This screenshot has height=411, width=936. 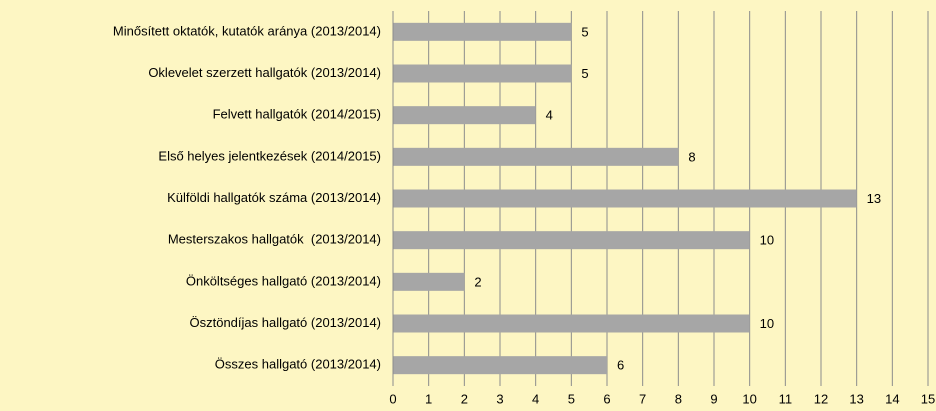 What do you see at coordinates (620, 365) in the screenshot?
I see `value-label: 6` at bounding box center [620, 365].